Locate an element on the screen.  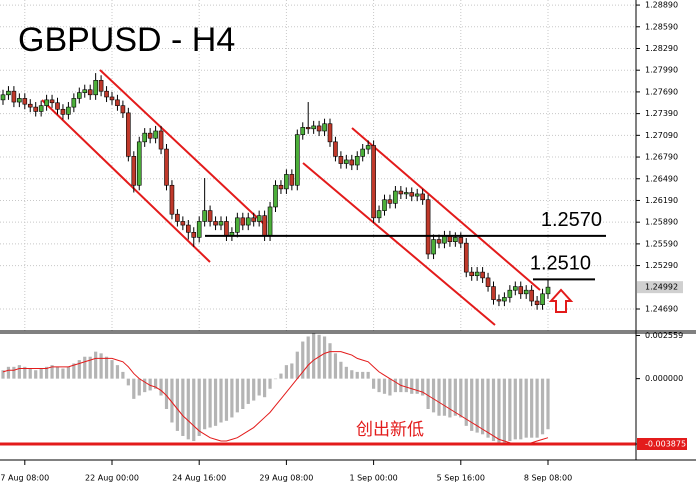
y-tick-label: -0.003875 is located at coordinates (665, 443).